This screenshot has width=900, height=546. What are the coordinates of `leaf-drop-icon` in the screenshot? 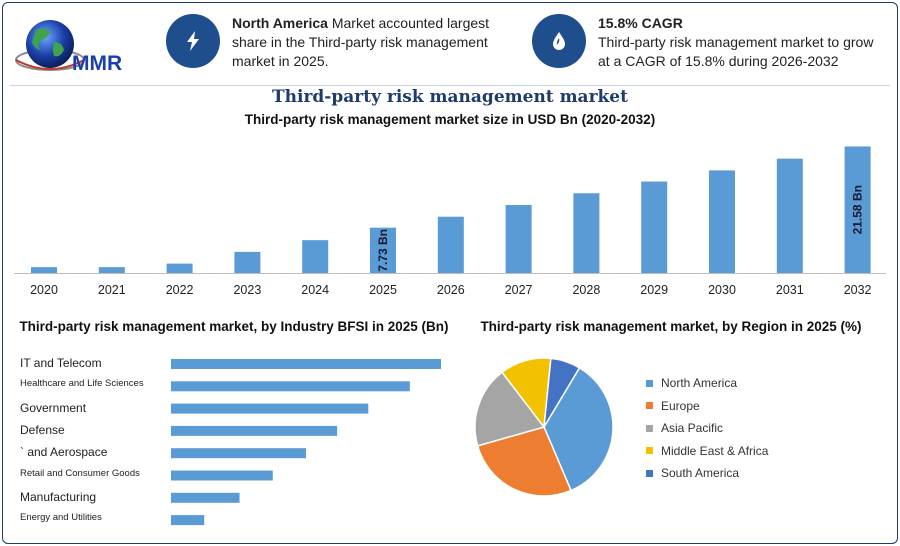 It's located at (559, 41).